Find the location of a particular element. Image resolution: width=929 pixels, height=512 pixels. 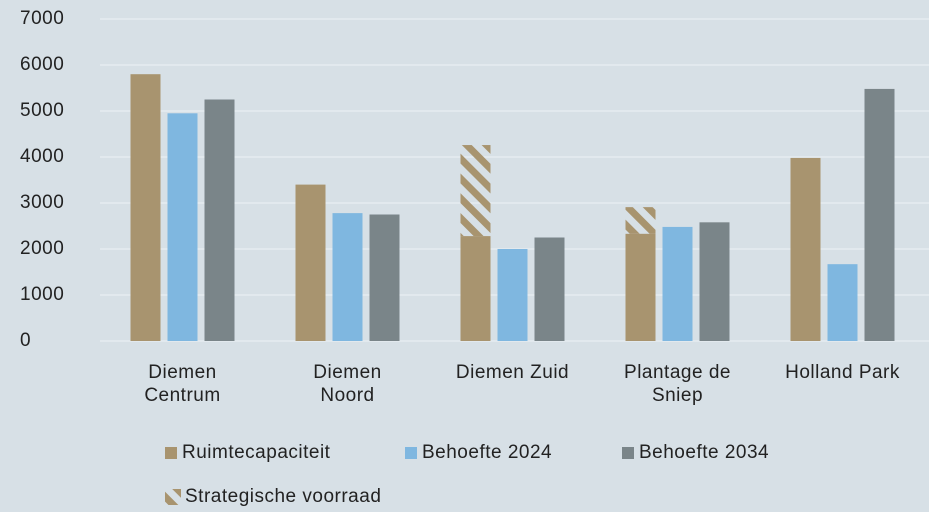

legend-label: Behoefte 2034 is located at coordinates (704, 452).